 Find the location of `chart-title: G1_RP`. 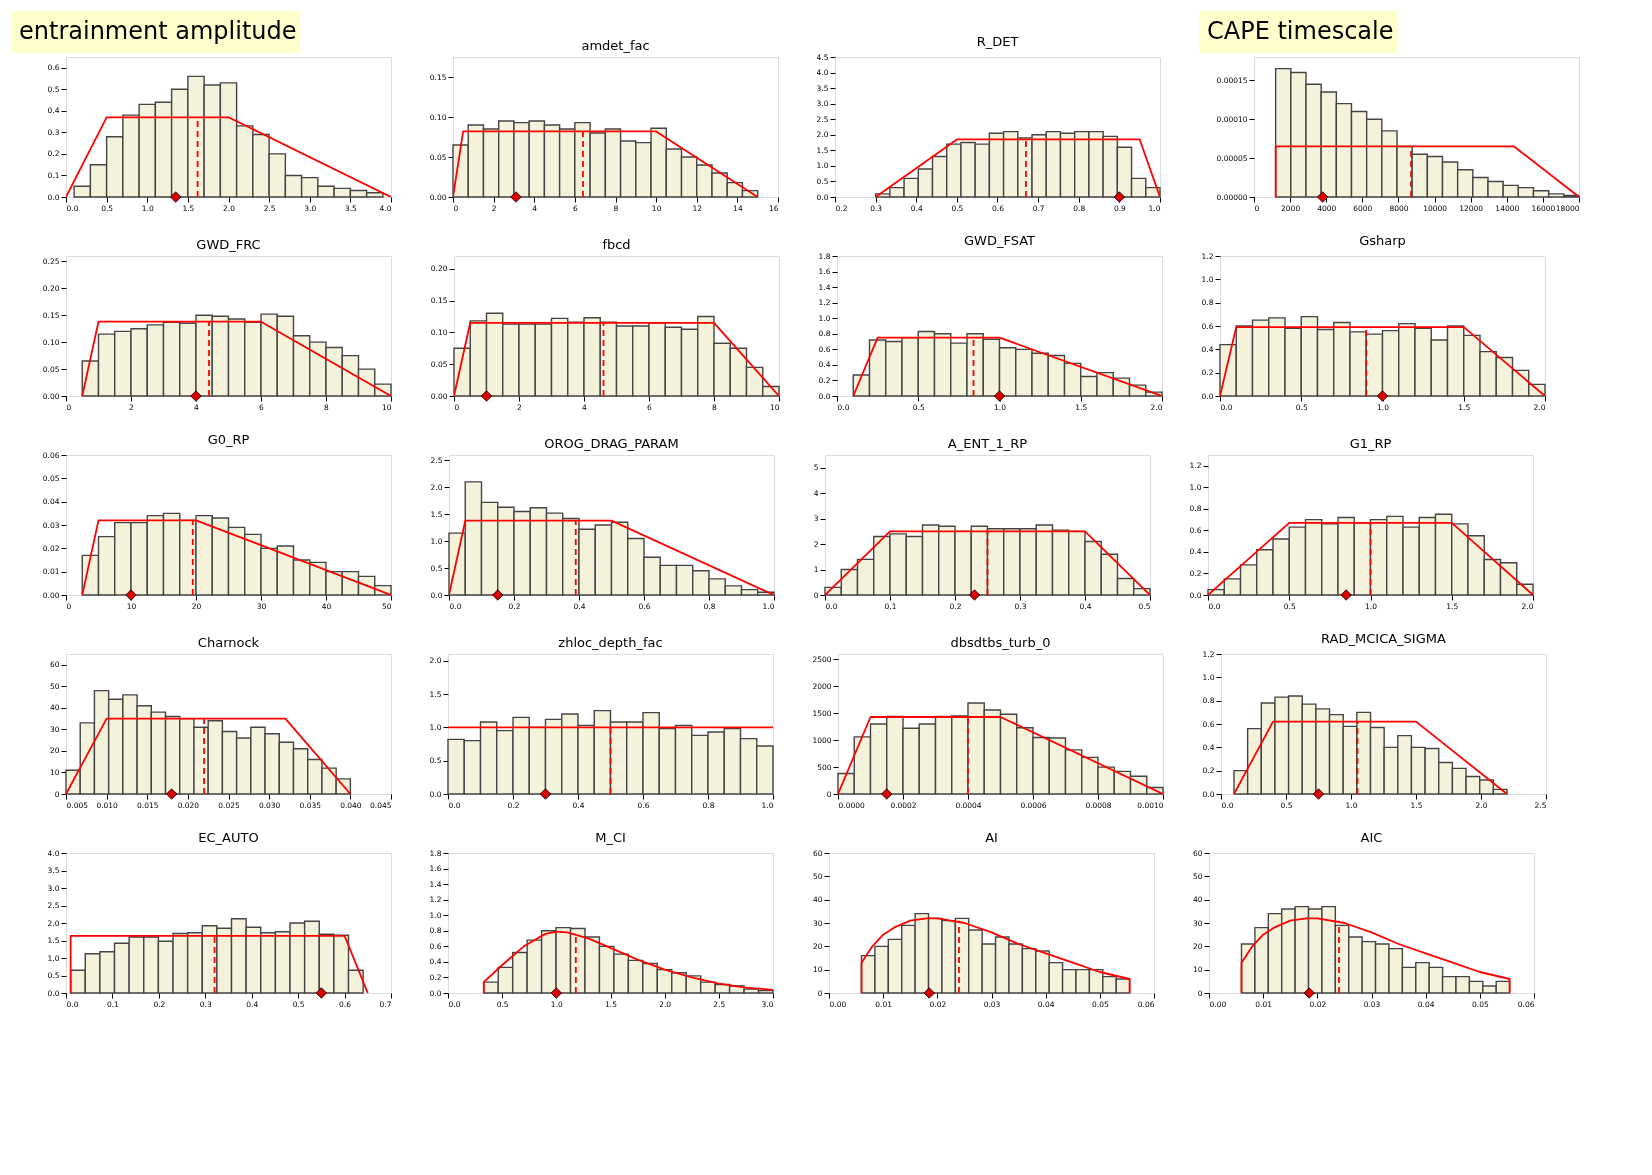

chart-title: G1_RP is located at coordinates (1370, 443).